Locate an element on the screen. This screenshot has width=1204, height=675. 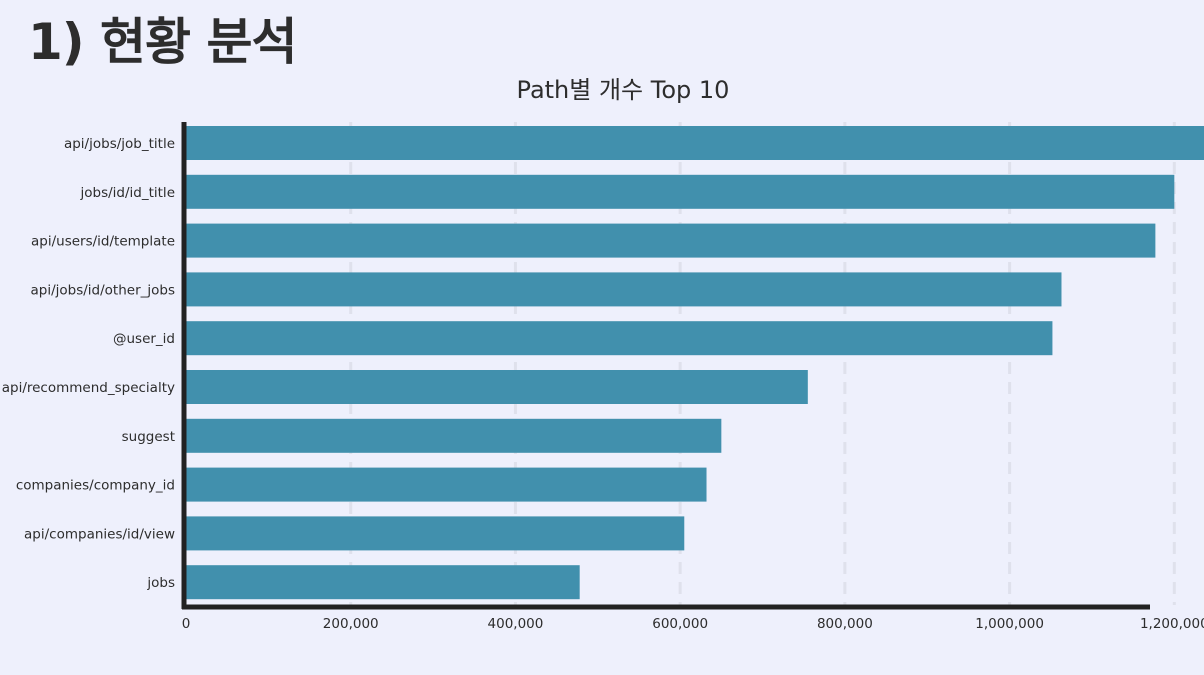
x-tick-label: 200,000 is located at coordinates (351, 624).